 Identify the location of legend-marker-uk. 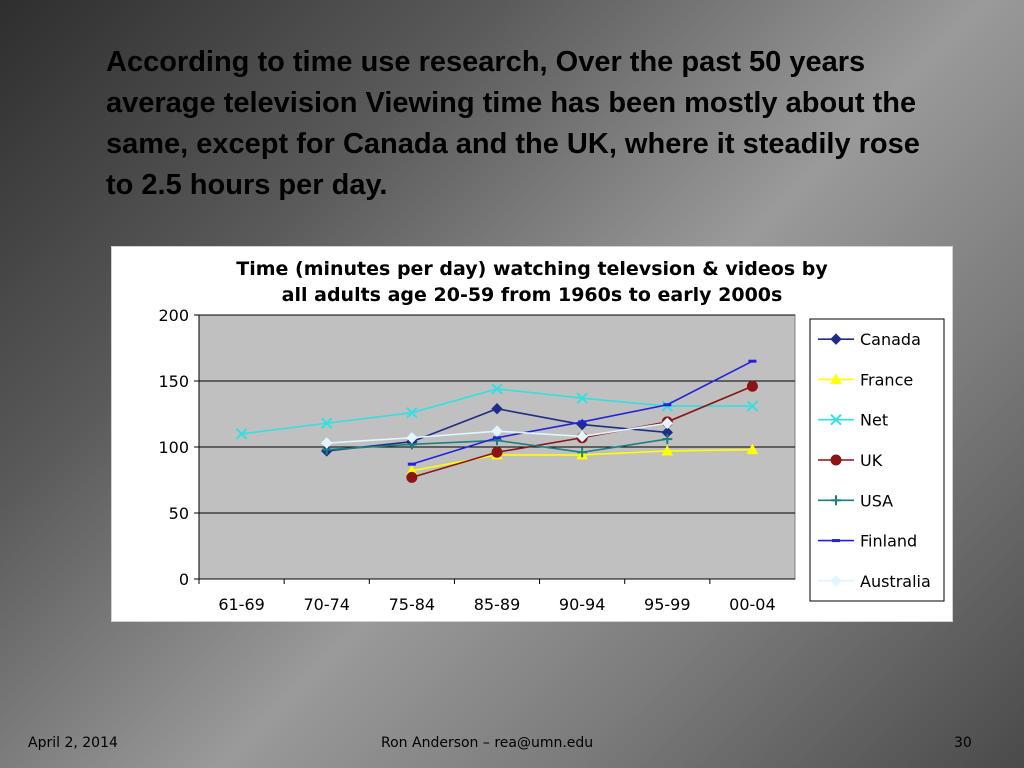
(836, 460).